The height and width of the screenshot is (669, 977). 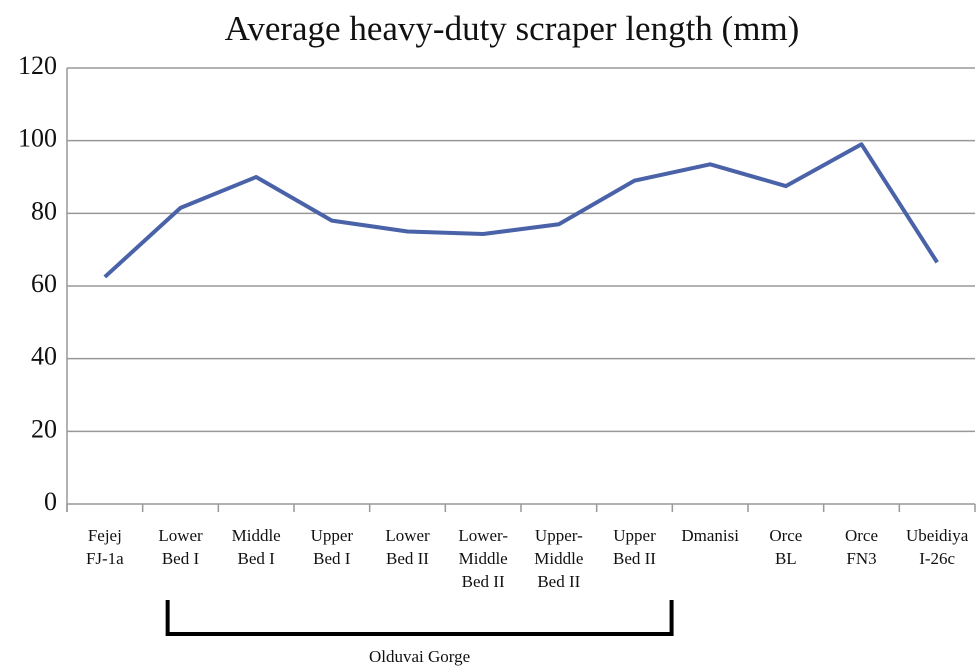 I want to click on chart-title: Average heavy-duty scraper length (mm), so click(x=512, y=28).